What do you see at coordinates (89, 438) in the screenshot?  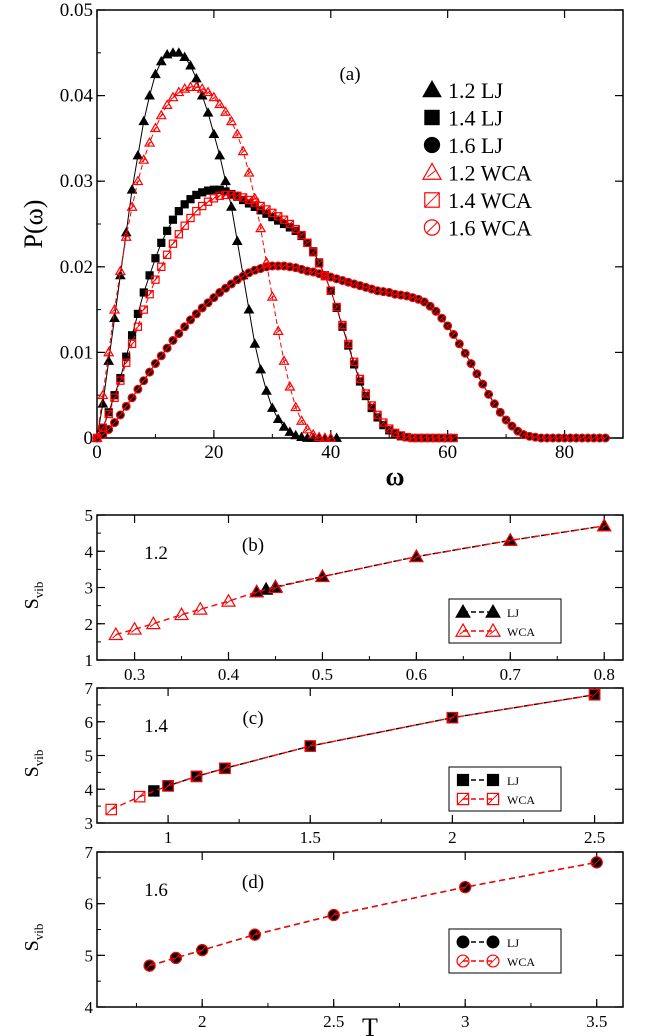 I see `y-tick-label: 0` at bounding box center [89, 438].